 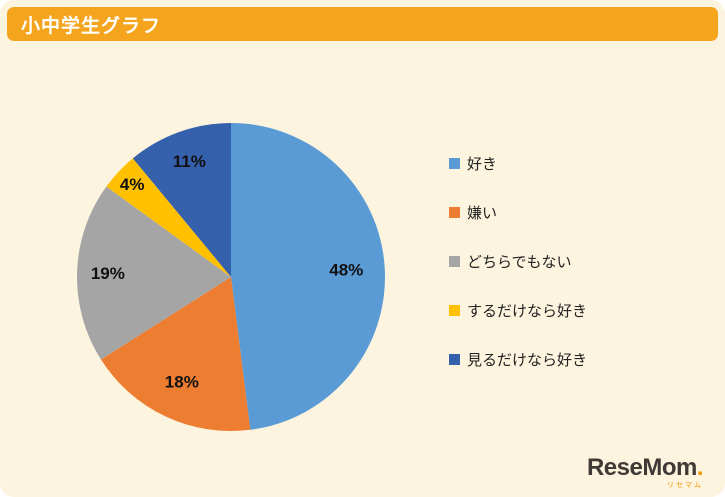 I want to click on pie-data-label: 4%, so click(x=132, y=184).